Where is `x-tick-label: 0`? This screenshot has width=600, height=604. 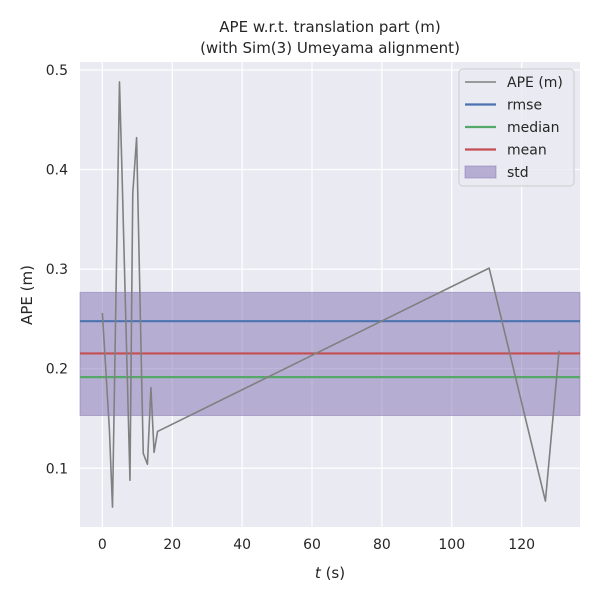
x-tick-label: 0 is located at coordinates (102, 545).